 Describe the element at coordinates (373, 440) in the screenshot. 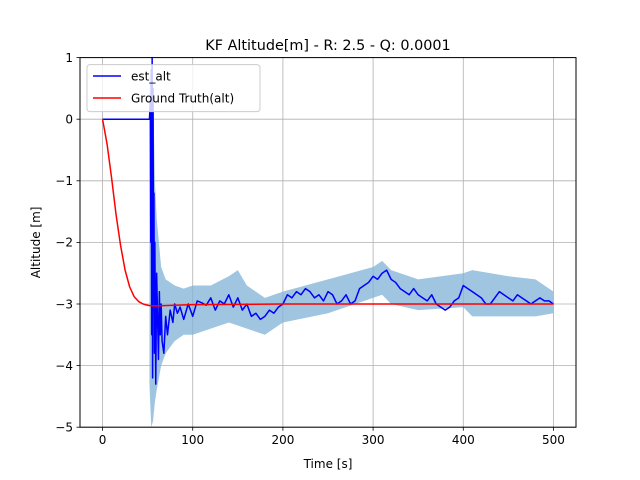

I see `x-tick-label: 300` at that location.